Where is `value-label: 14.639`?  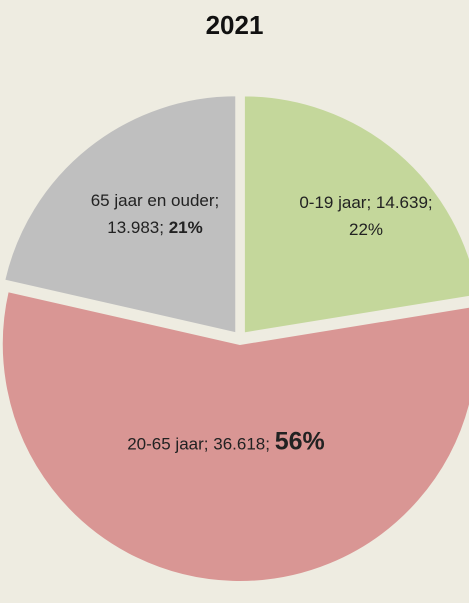 value-label: 14.639 is located at coordinates (401, 202).